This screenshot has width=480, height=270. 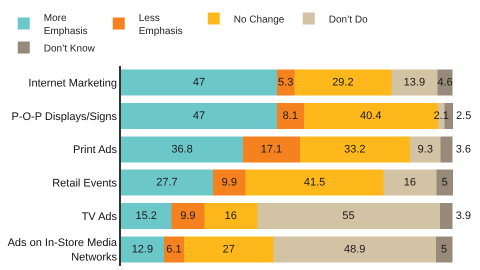 What do you see at coordinates (464, 116) in the screenshot?
I see `data-label: 2.5` at bounding box center [464, 116].